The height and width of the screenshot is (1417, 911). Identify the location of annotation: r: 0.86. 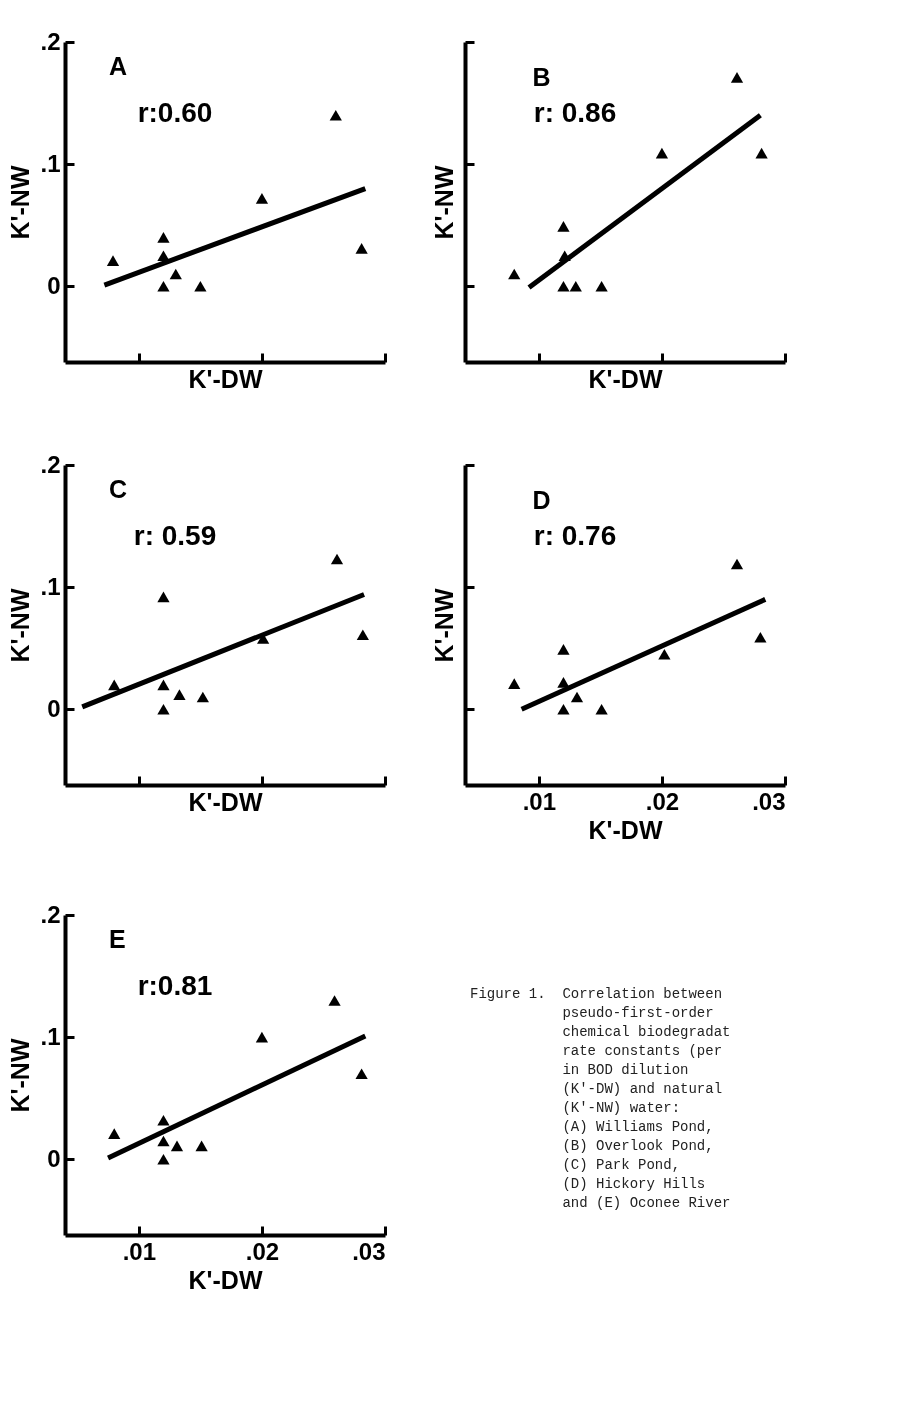
(575, 112).